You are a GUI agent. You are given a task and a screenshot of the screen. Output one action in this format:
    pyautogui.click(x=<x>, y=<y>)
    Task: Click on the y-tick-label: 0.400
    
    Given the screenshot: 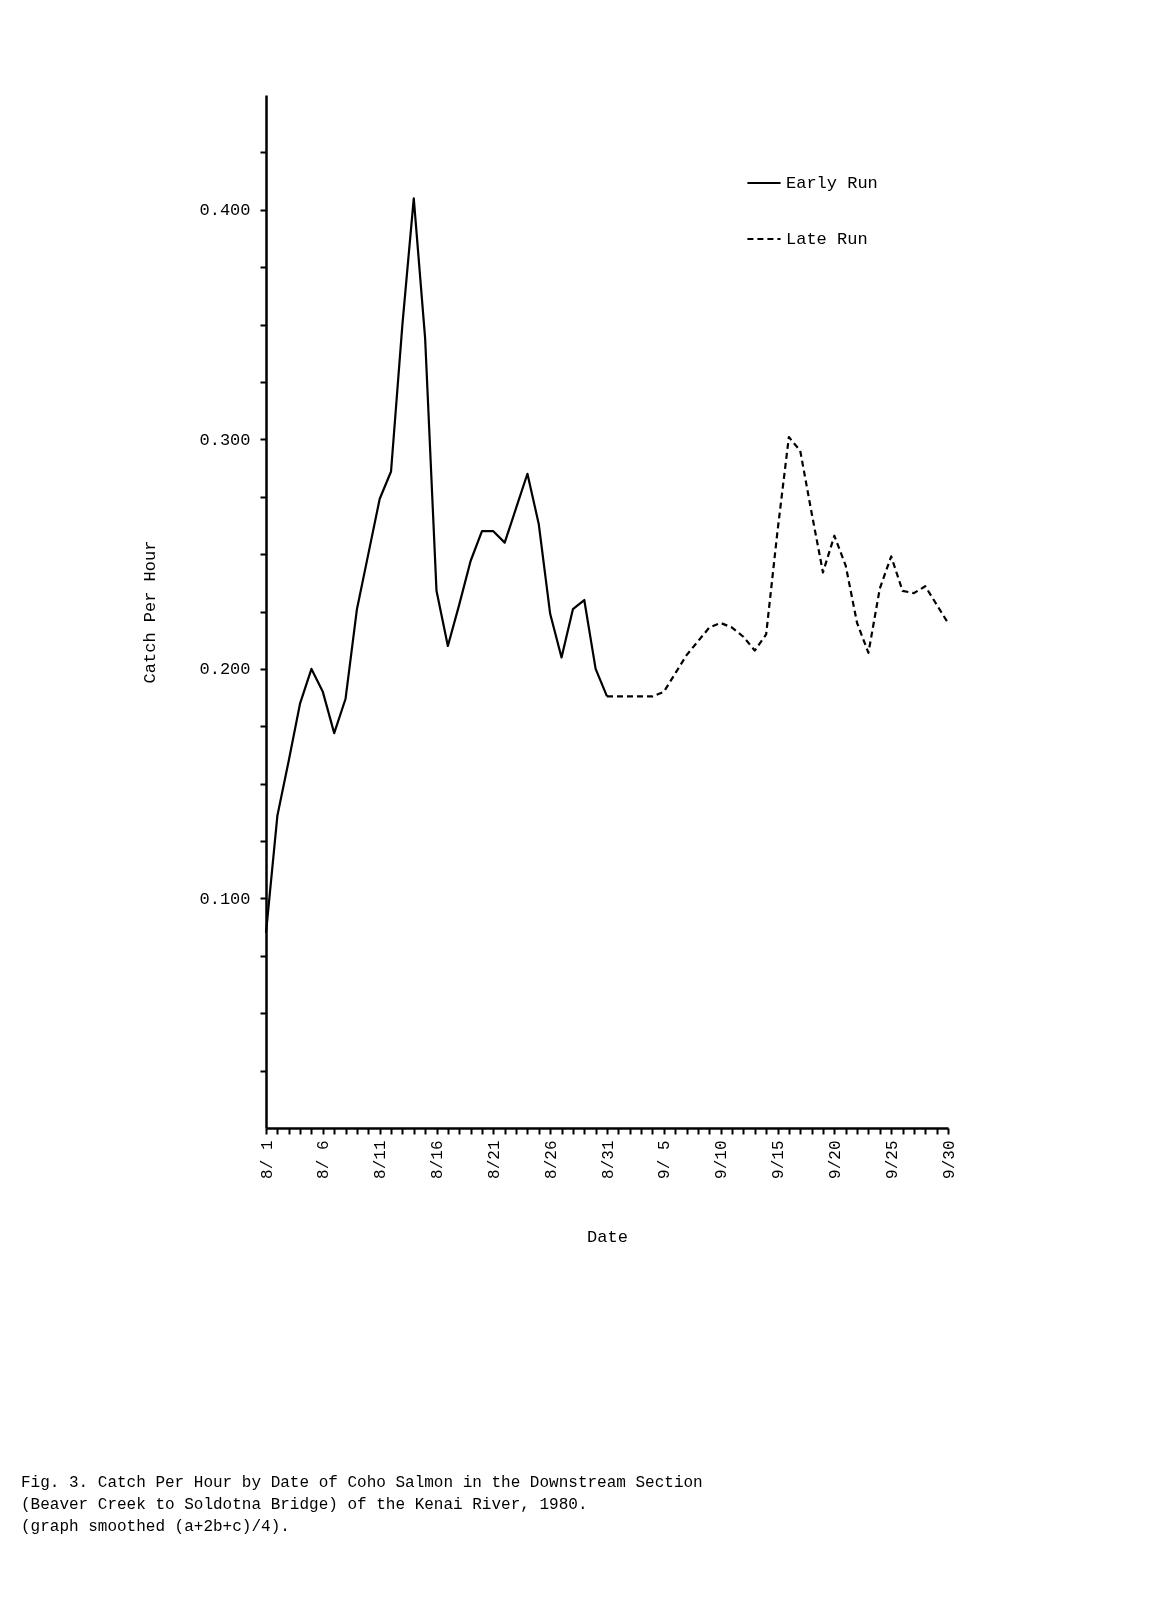 What is the action you would take?
    pyautogui.click(x=225, y=211)
    